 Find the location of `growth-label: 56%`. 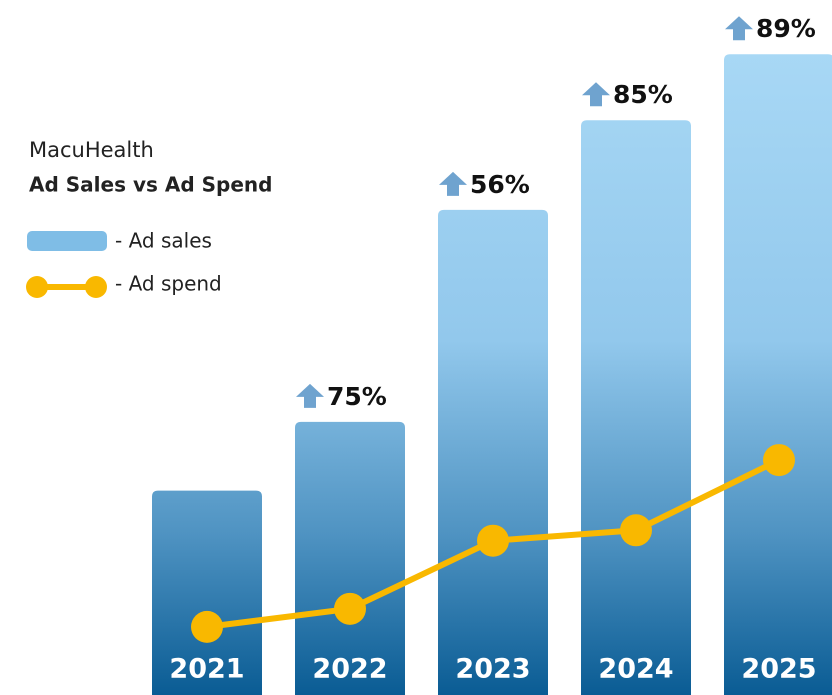

growth-label: 56% is located at coordinates (500, 184).